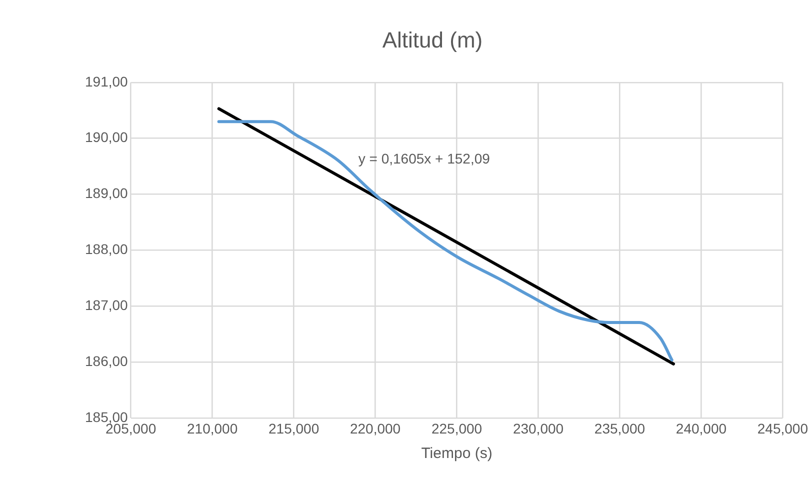 The height and width of the screenshot is (487, 811). I want to click on y-tick-label: 186,00, so click(106, 361).